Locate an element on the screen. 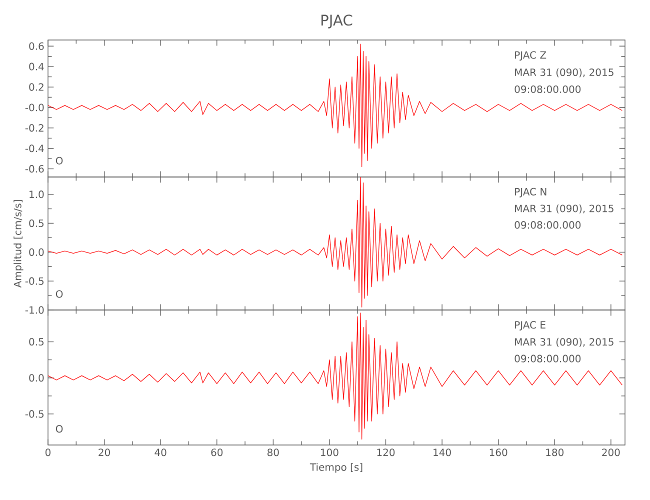 The height and width of the screenshot is (500, 650). chart-title: PJAC is located at coordinates (336, 21).